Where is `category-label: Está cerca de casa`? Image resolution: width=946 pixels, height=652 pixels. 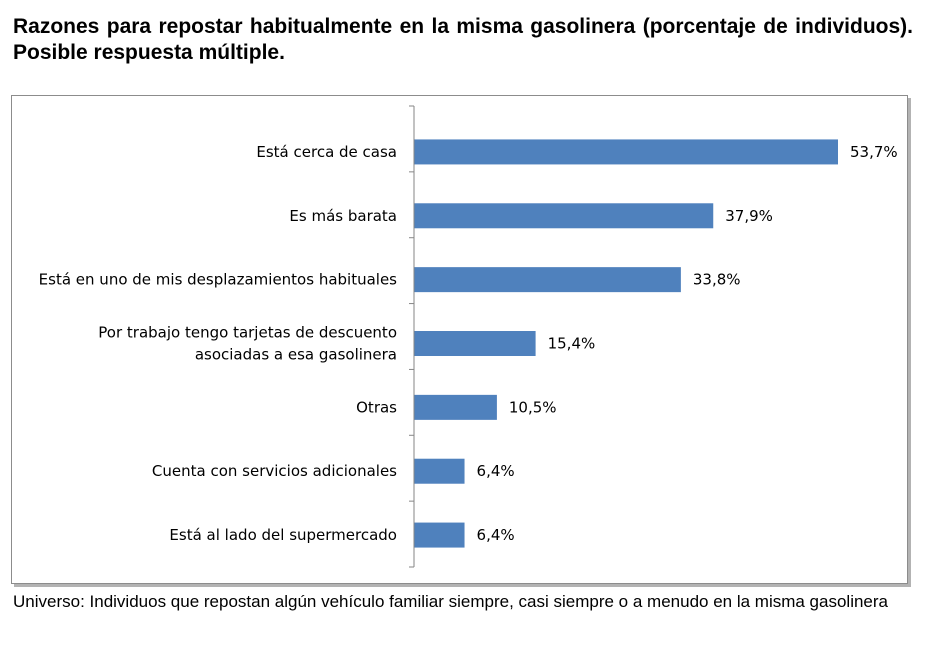
category-label: Está cerca de casa is located at coordinates (326, 152).